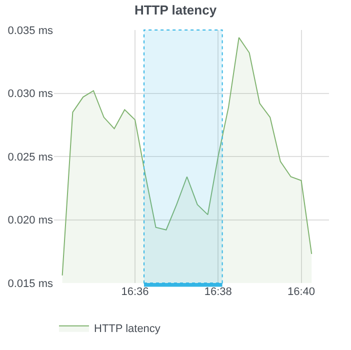 Image resolution: width=351 pixels, height=350 pixels. I want to click on y-tick-label: 0.030 ms, so click(31, 94).